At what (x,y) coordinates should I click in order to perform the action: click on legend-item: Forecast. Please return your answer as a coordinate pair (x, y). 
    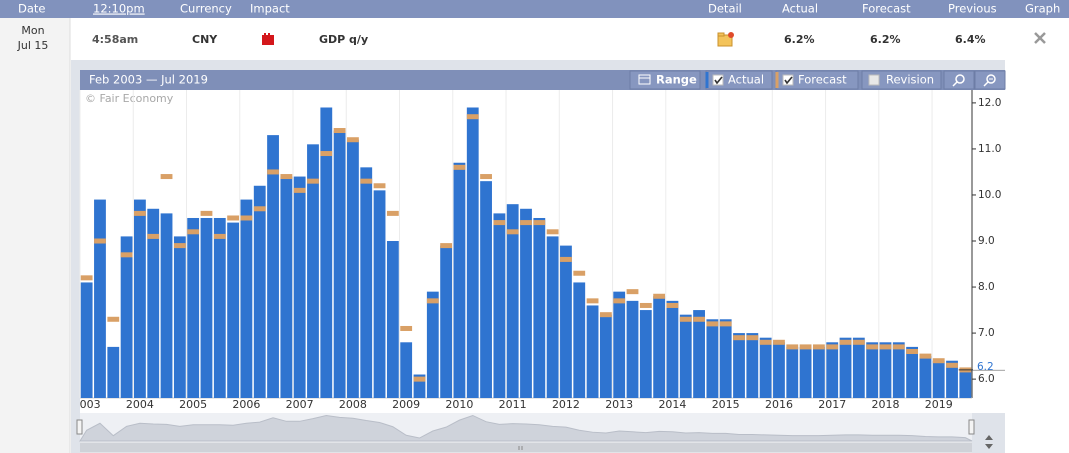
    Looking at the image, I should click on (817, 80).